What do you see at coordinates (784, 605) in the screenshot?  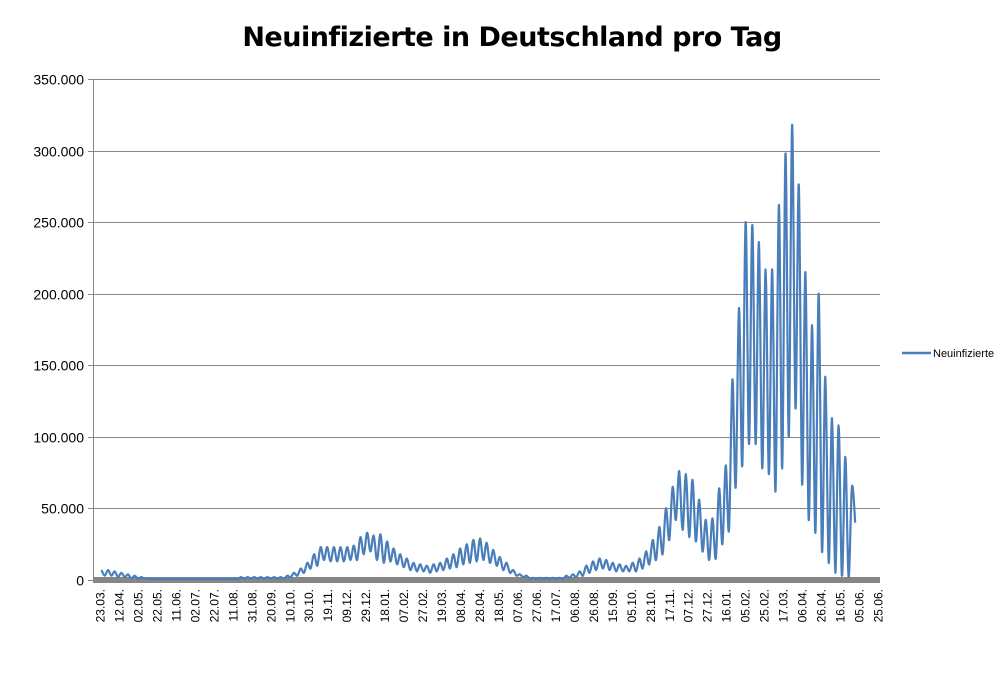 I see `x-tick-label: 17.03.` at bounding box center [784, 605].